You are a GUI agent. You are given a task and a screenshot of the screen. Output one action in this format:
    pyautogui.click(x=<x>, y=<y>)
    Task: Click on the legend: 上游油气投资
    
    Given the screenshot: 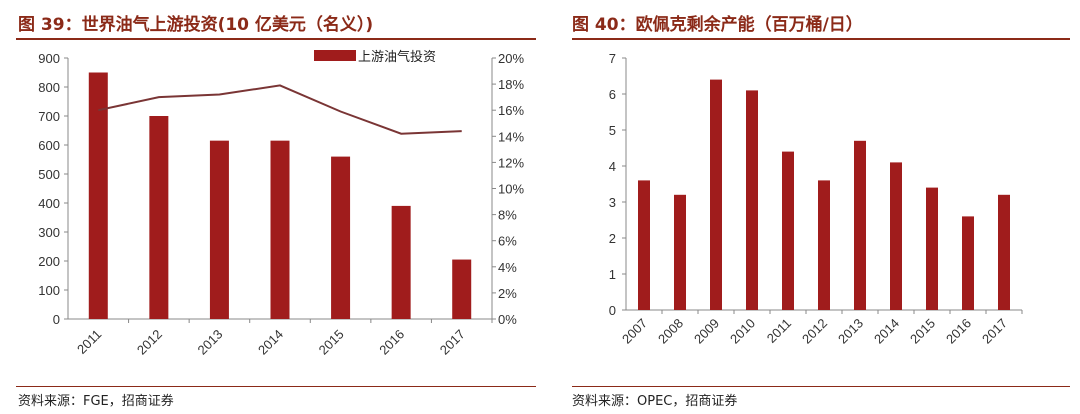 What is the action you would take?
    pyautogui.click(x=375, y=57)
    